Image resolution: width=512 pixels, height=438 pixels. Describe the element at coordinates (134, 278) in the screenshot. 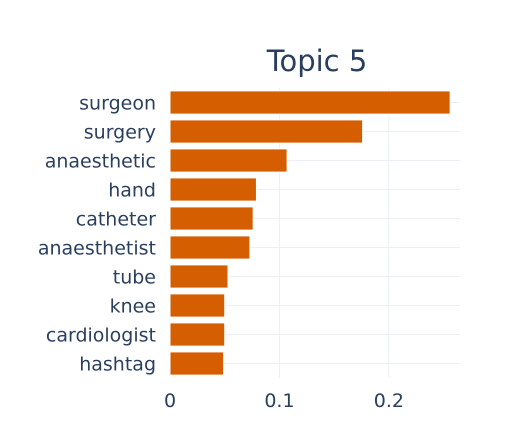

I see `category-label: tube` at that location.